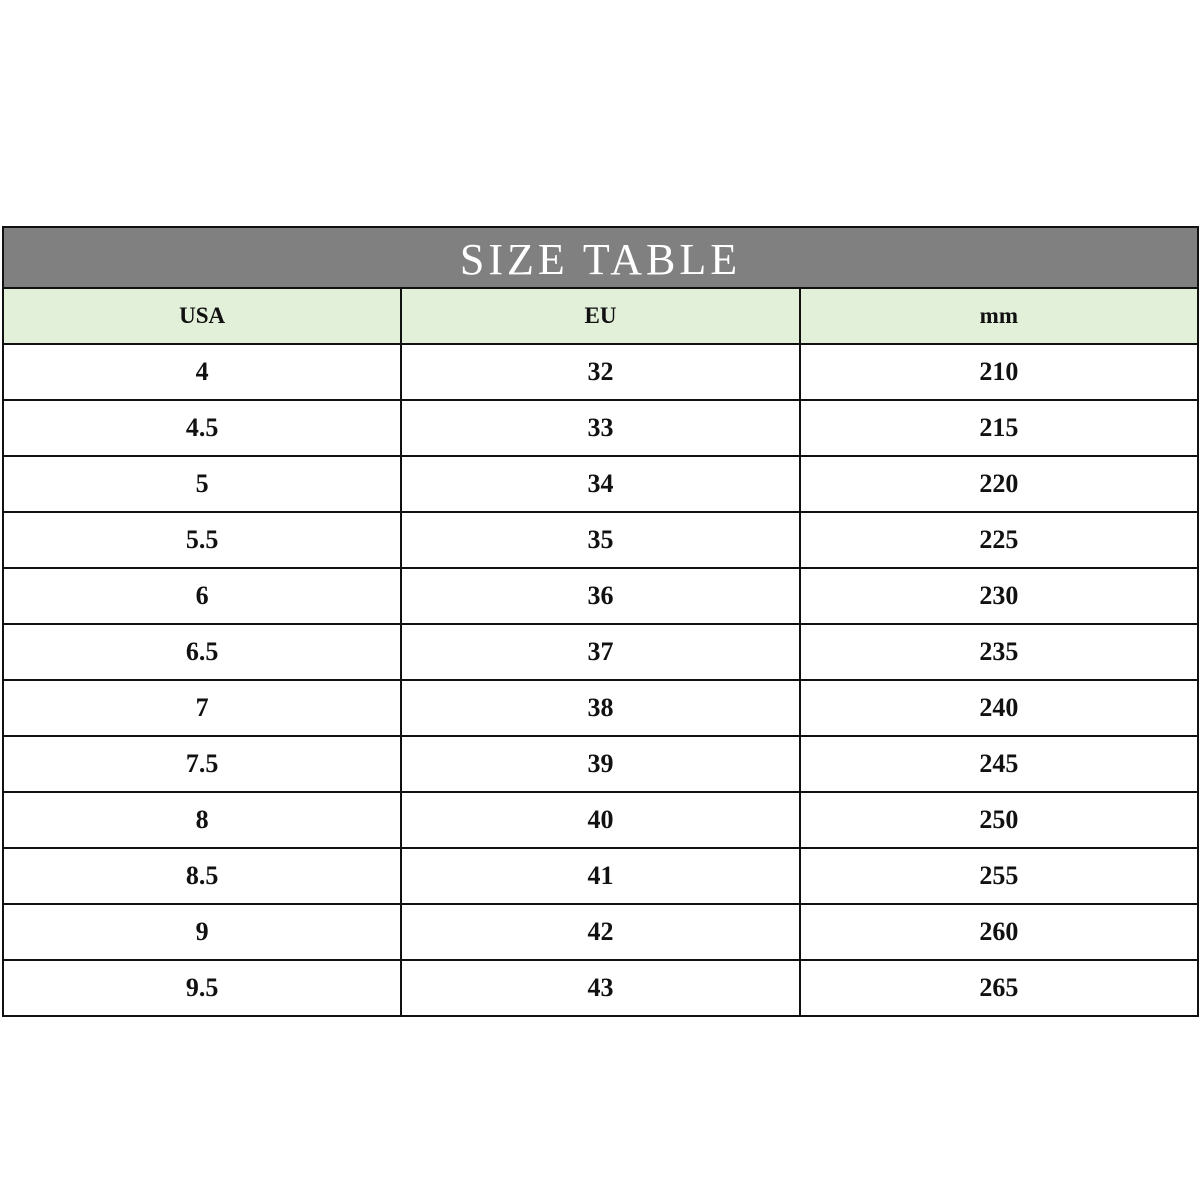 This screenshot has width=1200, height=1200. Describe the element at coordinates (999, 483) in the screenshot. I see `cell-mm: 220` at that location.